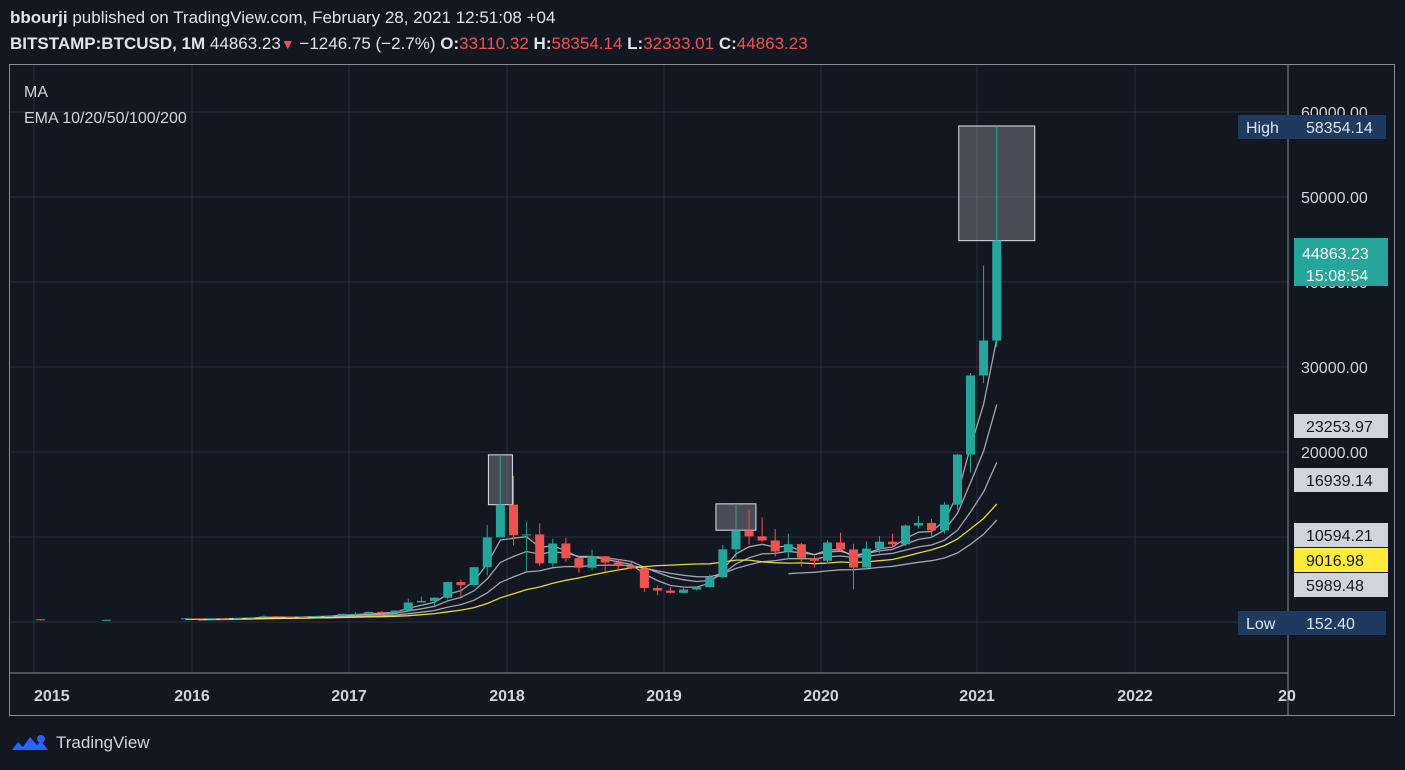 This screenshot has width=1405, height=770. What do you see at coordinates (450, 43) in the screenshot?
I see `open-label: O:` at bounding box center [450, 43].